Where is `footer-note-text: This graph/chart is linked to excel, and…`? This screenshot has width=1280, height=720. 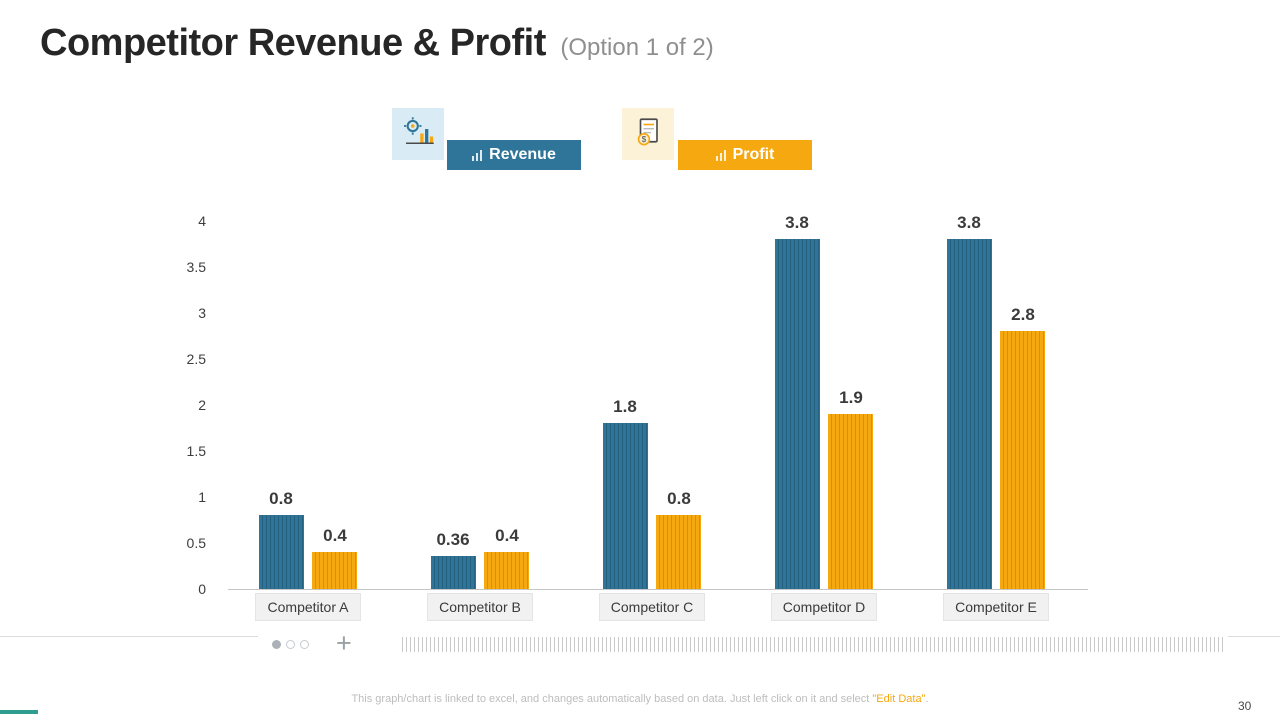 footer-note-text: This graph/chart is linked to excel, and… is located at coordinates (612, 699).